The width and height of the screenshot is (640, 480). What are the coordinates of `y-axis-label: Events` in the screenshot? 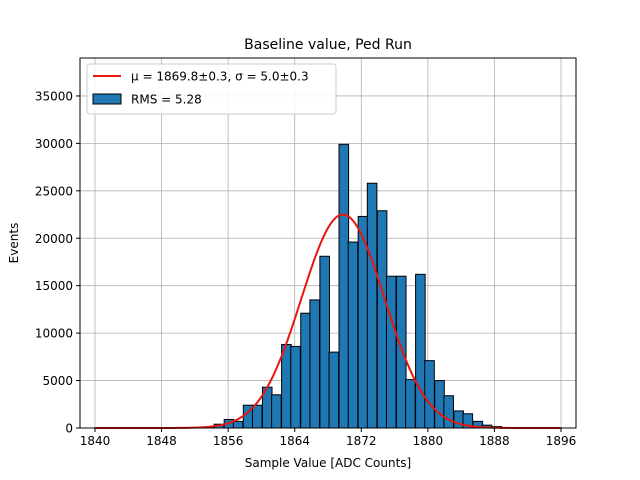 It's located at (14, 243).